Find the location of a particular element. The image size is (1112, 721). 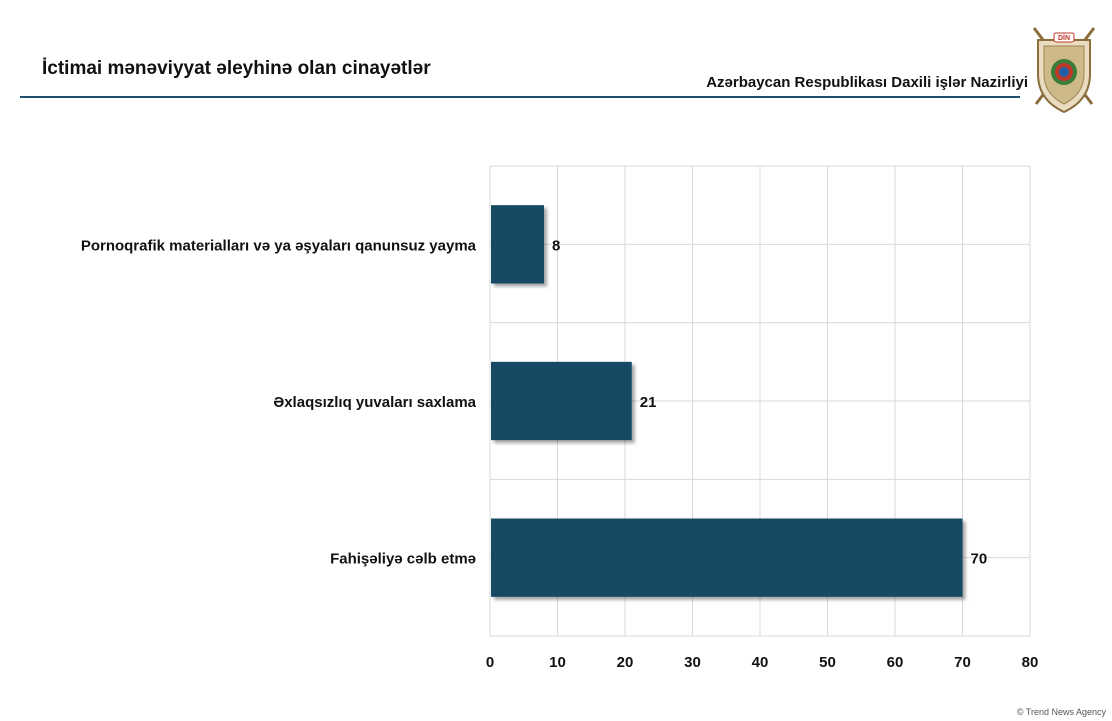

x-tick-label: 20 is located at coordinates (625, 662).